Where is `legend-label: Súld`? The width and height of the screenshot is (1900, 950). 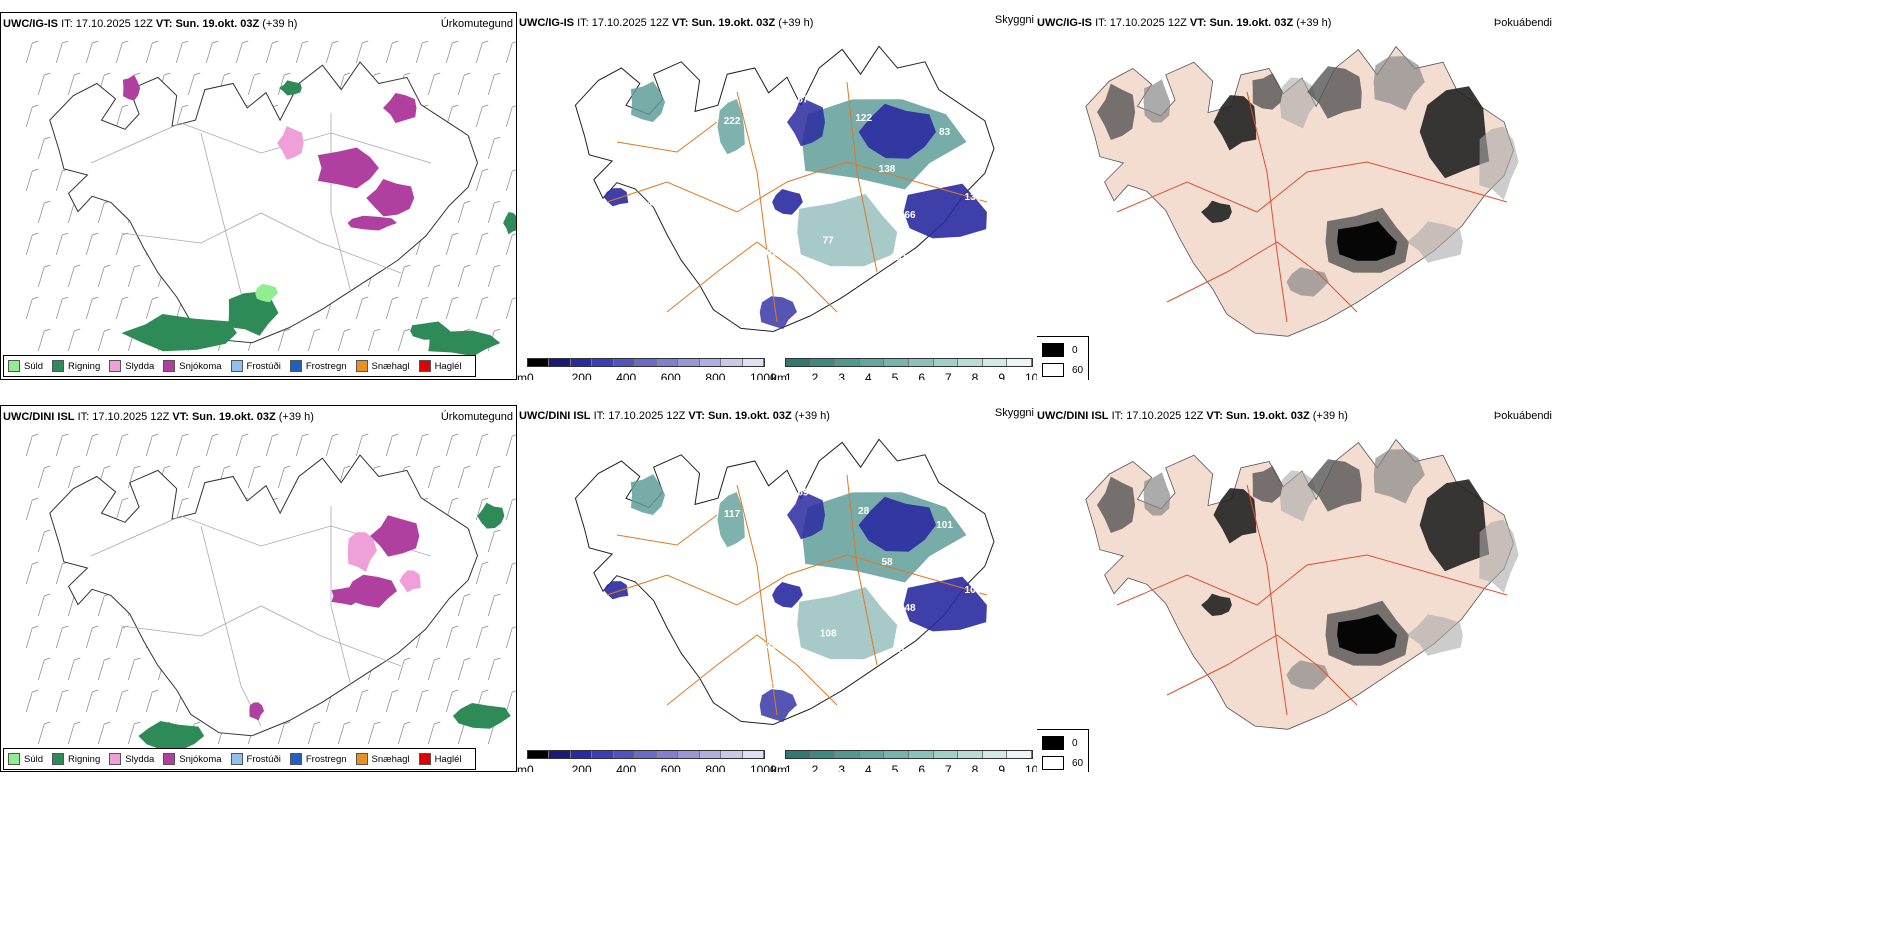 legend-label: Súld is located at coordinates (34, 366).